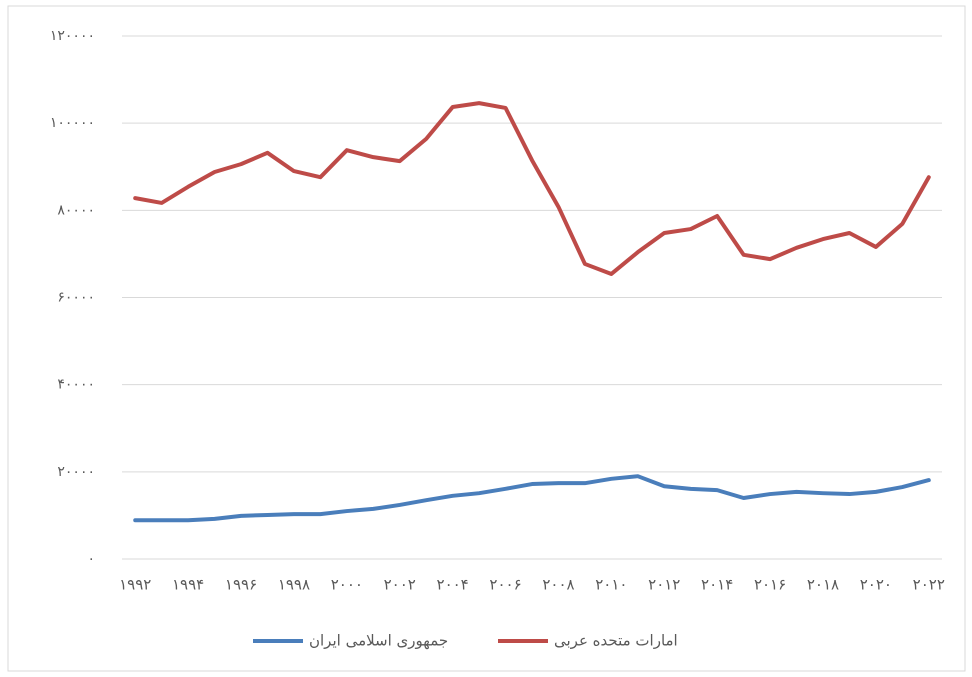 This screenshot has height=677, width=972. What do you see at coordinates (558, 585) in the screenshot?
I see `x-tick-label: ۲۰۰۸` at bounding box center [558, 585].